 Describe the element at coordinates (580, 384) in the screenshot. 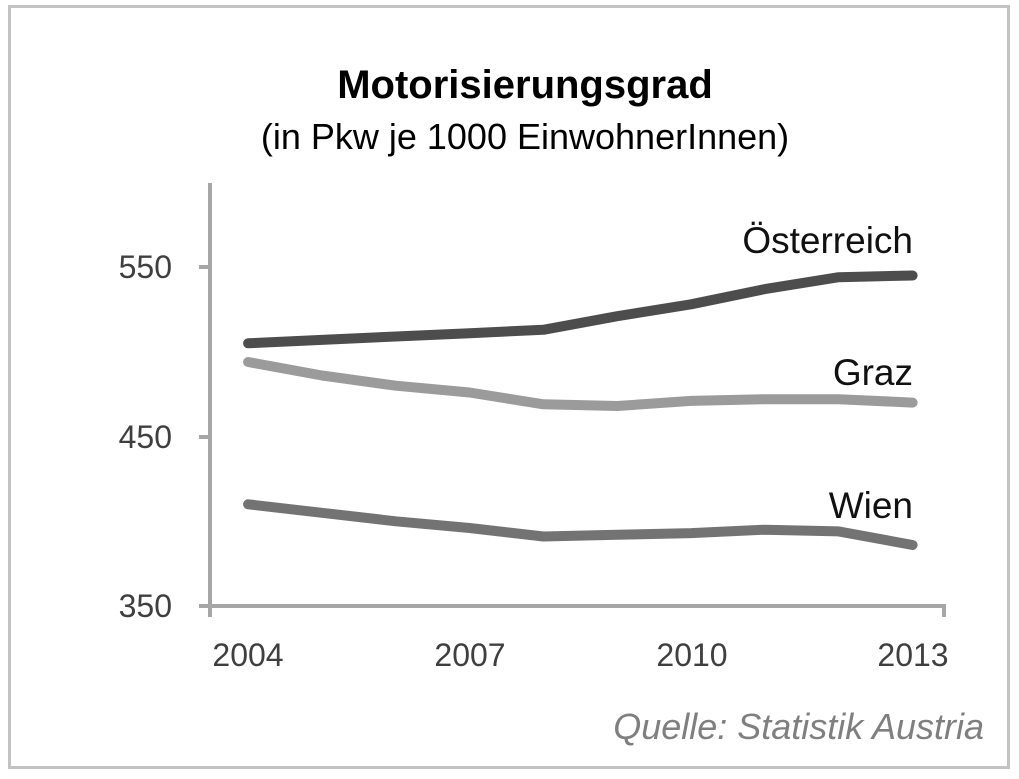

I see `line-graz` at that location.